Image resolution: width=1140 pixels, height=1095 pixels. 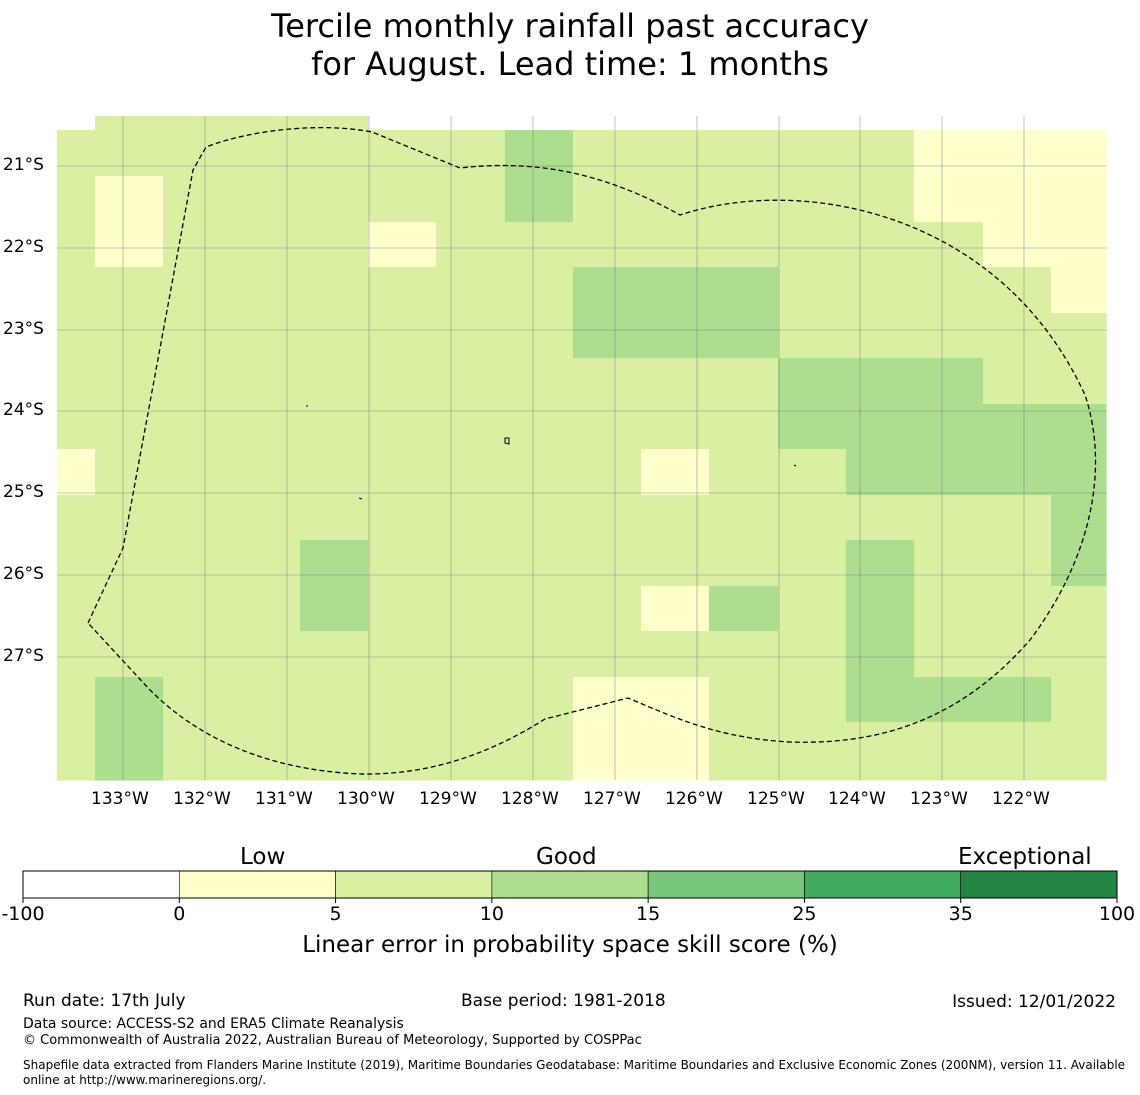 I want to click on base-period: Base period: 1981-2018, so click(x=563, y=1001).